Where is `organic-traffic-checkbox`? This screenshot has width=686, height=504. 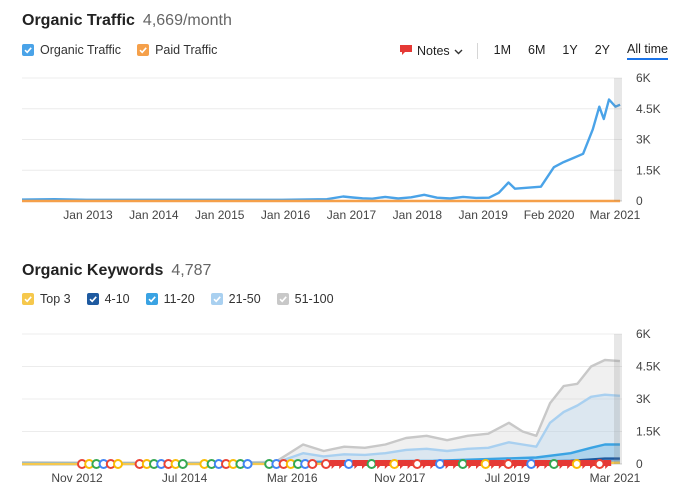
organic-traffic-checkbox is located at coordinates (28, 50).